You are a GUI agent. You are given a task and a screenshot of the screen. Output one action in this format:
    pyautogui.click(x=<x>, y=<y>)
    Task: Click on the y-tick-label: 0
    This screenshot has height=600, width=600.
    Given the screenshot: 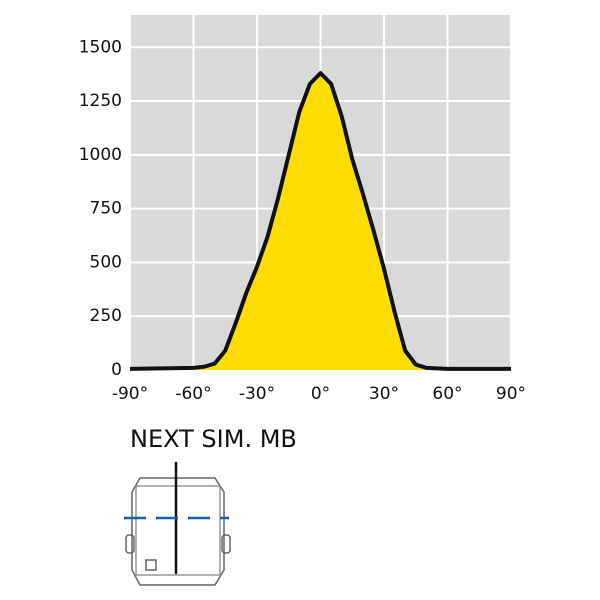 What is the action you would take?
    pyautogui.click(x=116, y=370)
    